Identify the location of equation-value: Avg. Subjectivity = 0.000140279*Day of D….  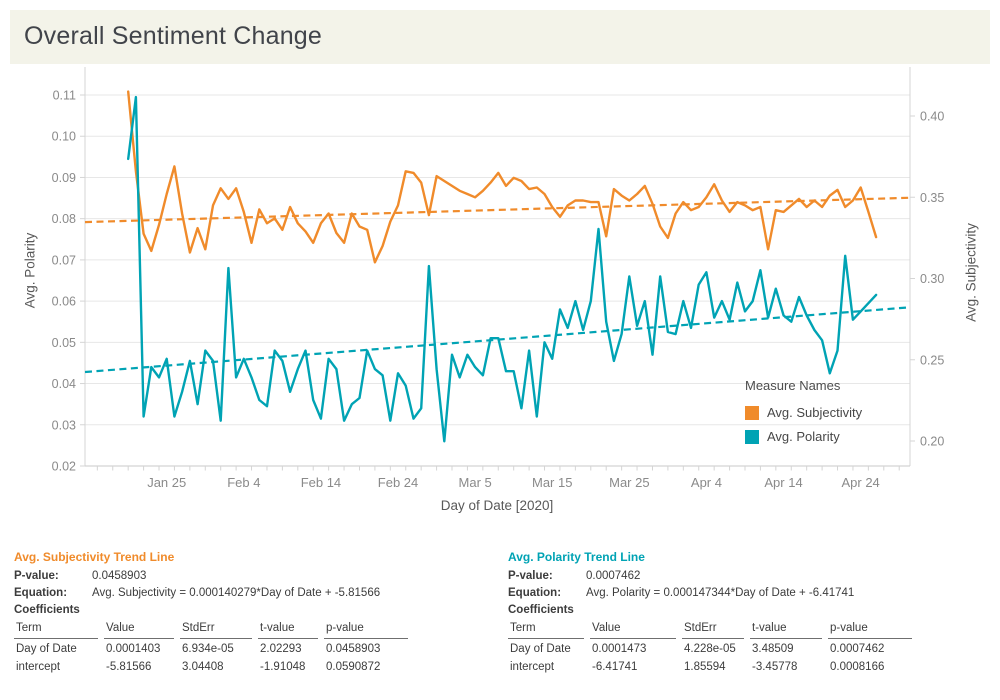
(236, 593).